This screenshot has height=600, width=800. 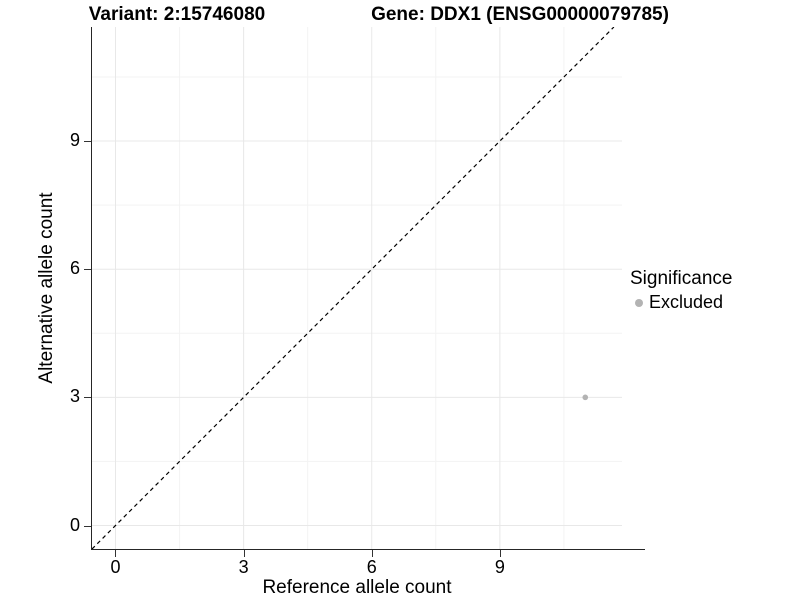 What do you see at coordinates (74, 396) in the screenshot?
I see `y-tick-label: 3` at bounding box center [74, 396].